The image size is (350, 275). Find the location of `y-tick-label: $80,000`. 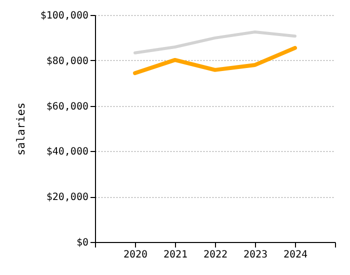

y-tick-label: $80,000 is located at coordinates (67, 61).